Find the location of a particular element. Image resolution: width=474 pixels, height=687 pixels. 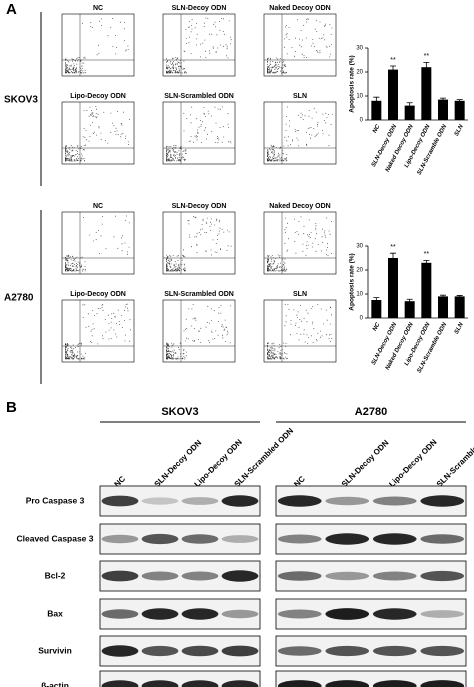

panel-label: A is located at coordinates (11, 9).